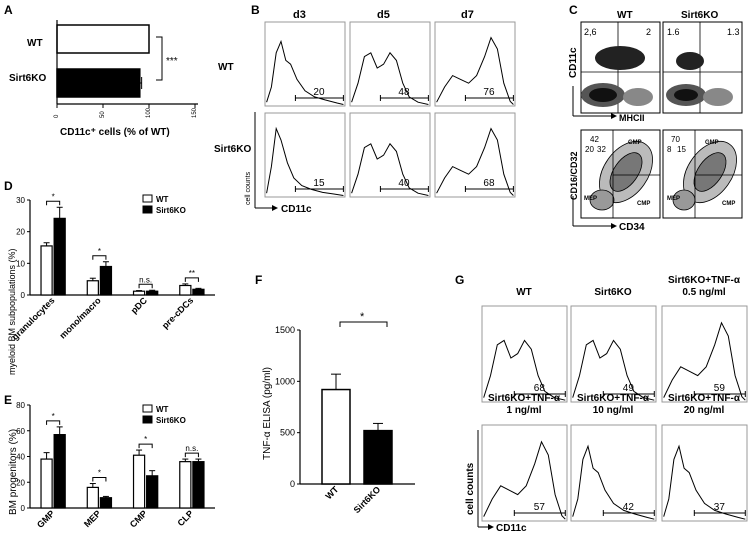 The width and height of the screenshot is (749, 548). Describe the element at coordinates (103, 61) in the screenshot. I see `panel-a-bars` at that location.